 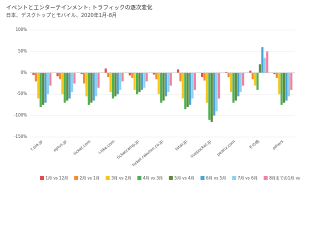 What do you see at coordinates (22, 29) in the screenshot?
I see `y-tick-label: 100%` at bounding box center [22, 29].